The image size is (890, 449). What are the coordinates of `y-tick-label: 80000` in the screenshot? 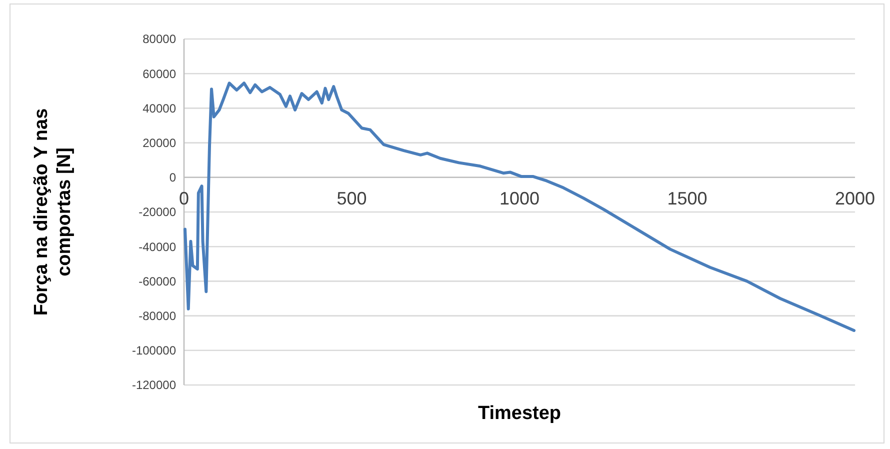 It's located at (159, 39).